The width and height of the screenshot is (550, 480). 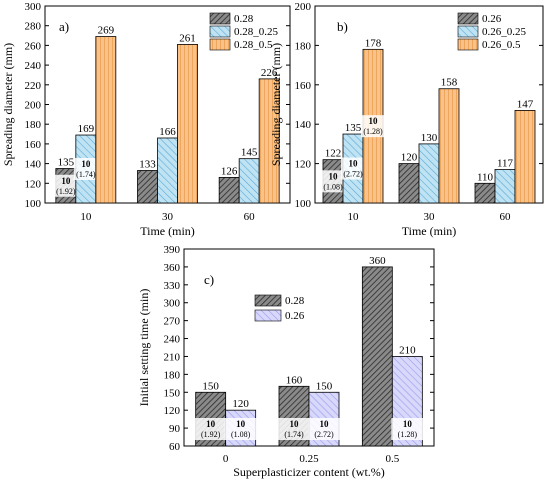 I want to click on bar-0.28-60, so click(x=229, y=190).